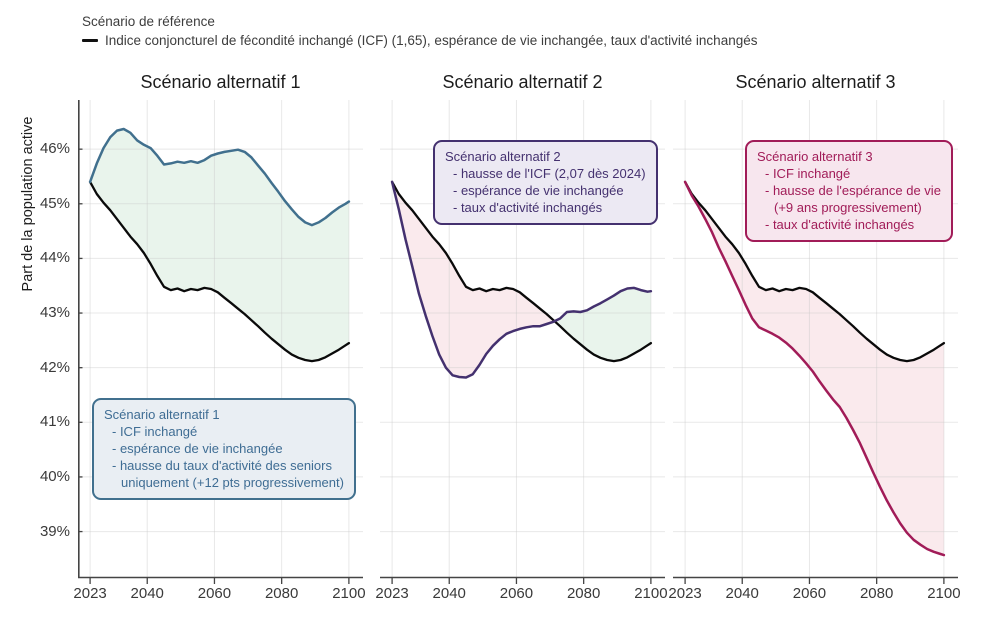  What do you see at coordinates (232, 482) in the screenshot?
I see `box-line: uniquement (+12 pts progressivement)` at bounding box center [232, 482].